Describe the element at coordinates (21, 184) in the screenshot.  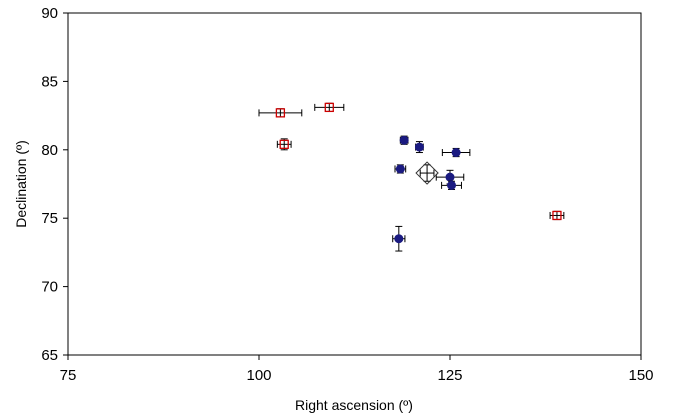
I see `y-axis-label: Declination (º)` at that location.